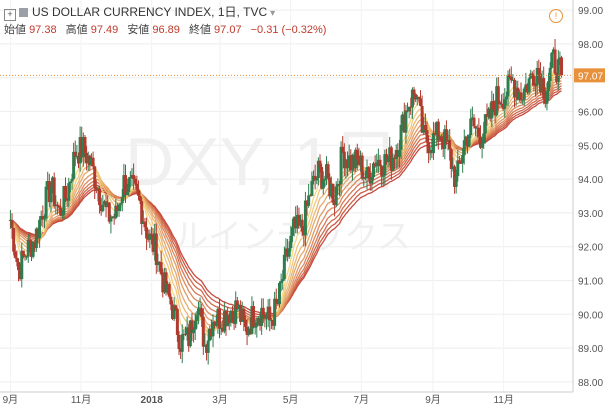 The width and height of the screenshot is (605, 406). Describe the element at coordinates (76, 30) in the screenshot. I see `high-label: 高値` at that location.